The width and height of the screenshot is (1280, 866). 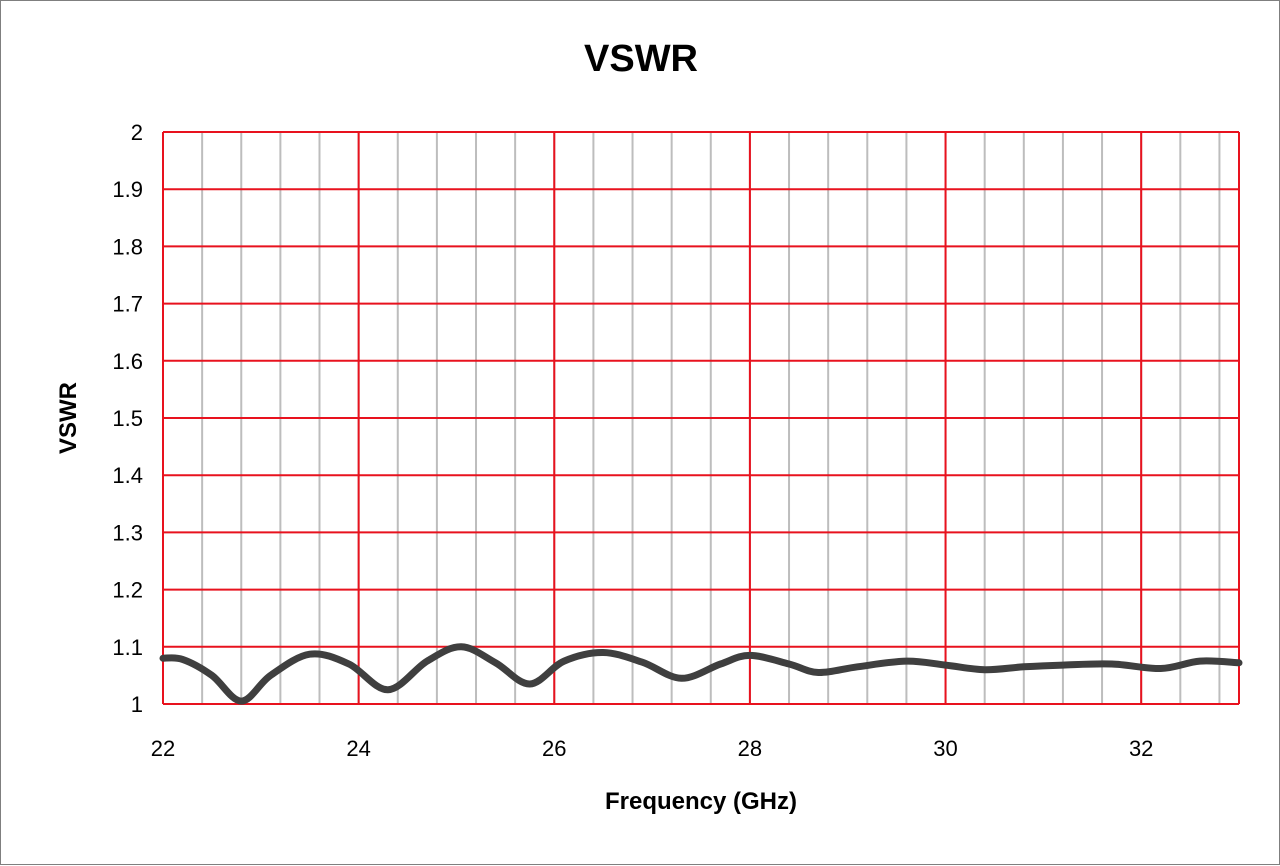 What do you see at coordinates (137, 132) in the screenshot?
I see `y-tick-label: 2` at bounding box center [137, 132].